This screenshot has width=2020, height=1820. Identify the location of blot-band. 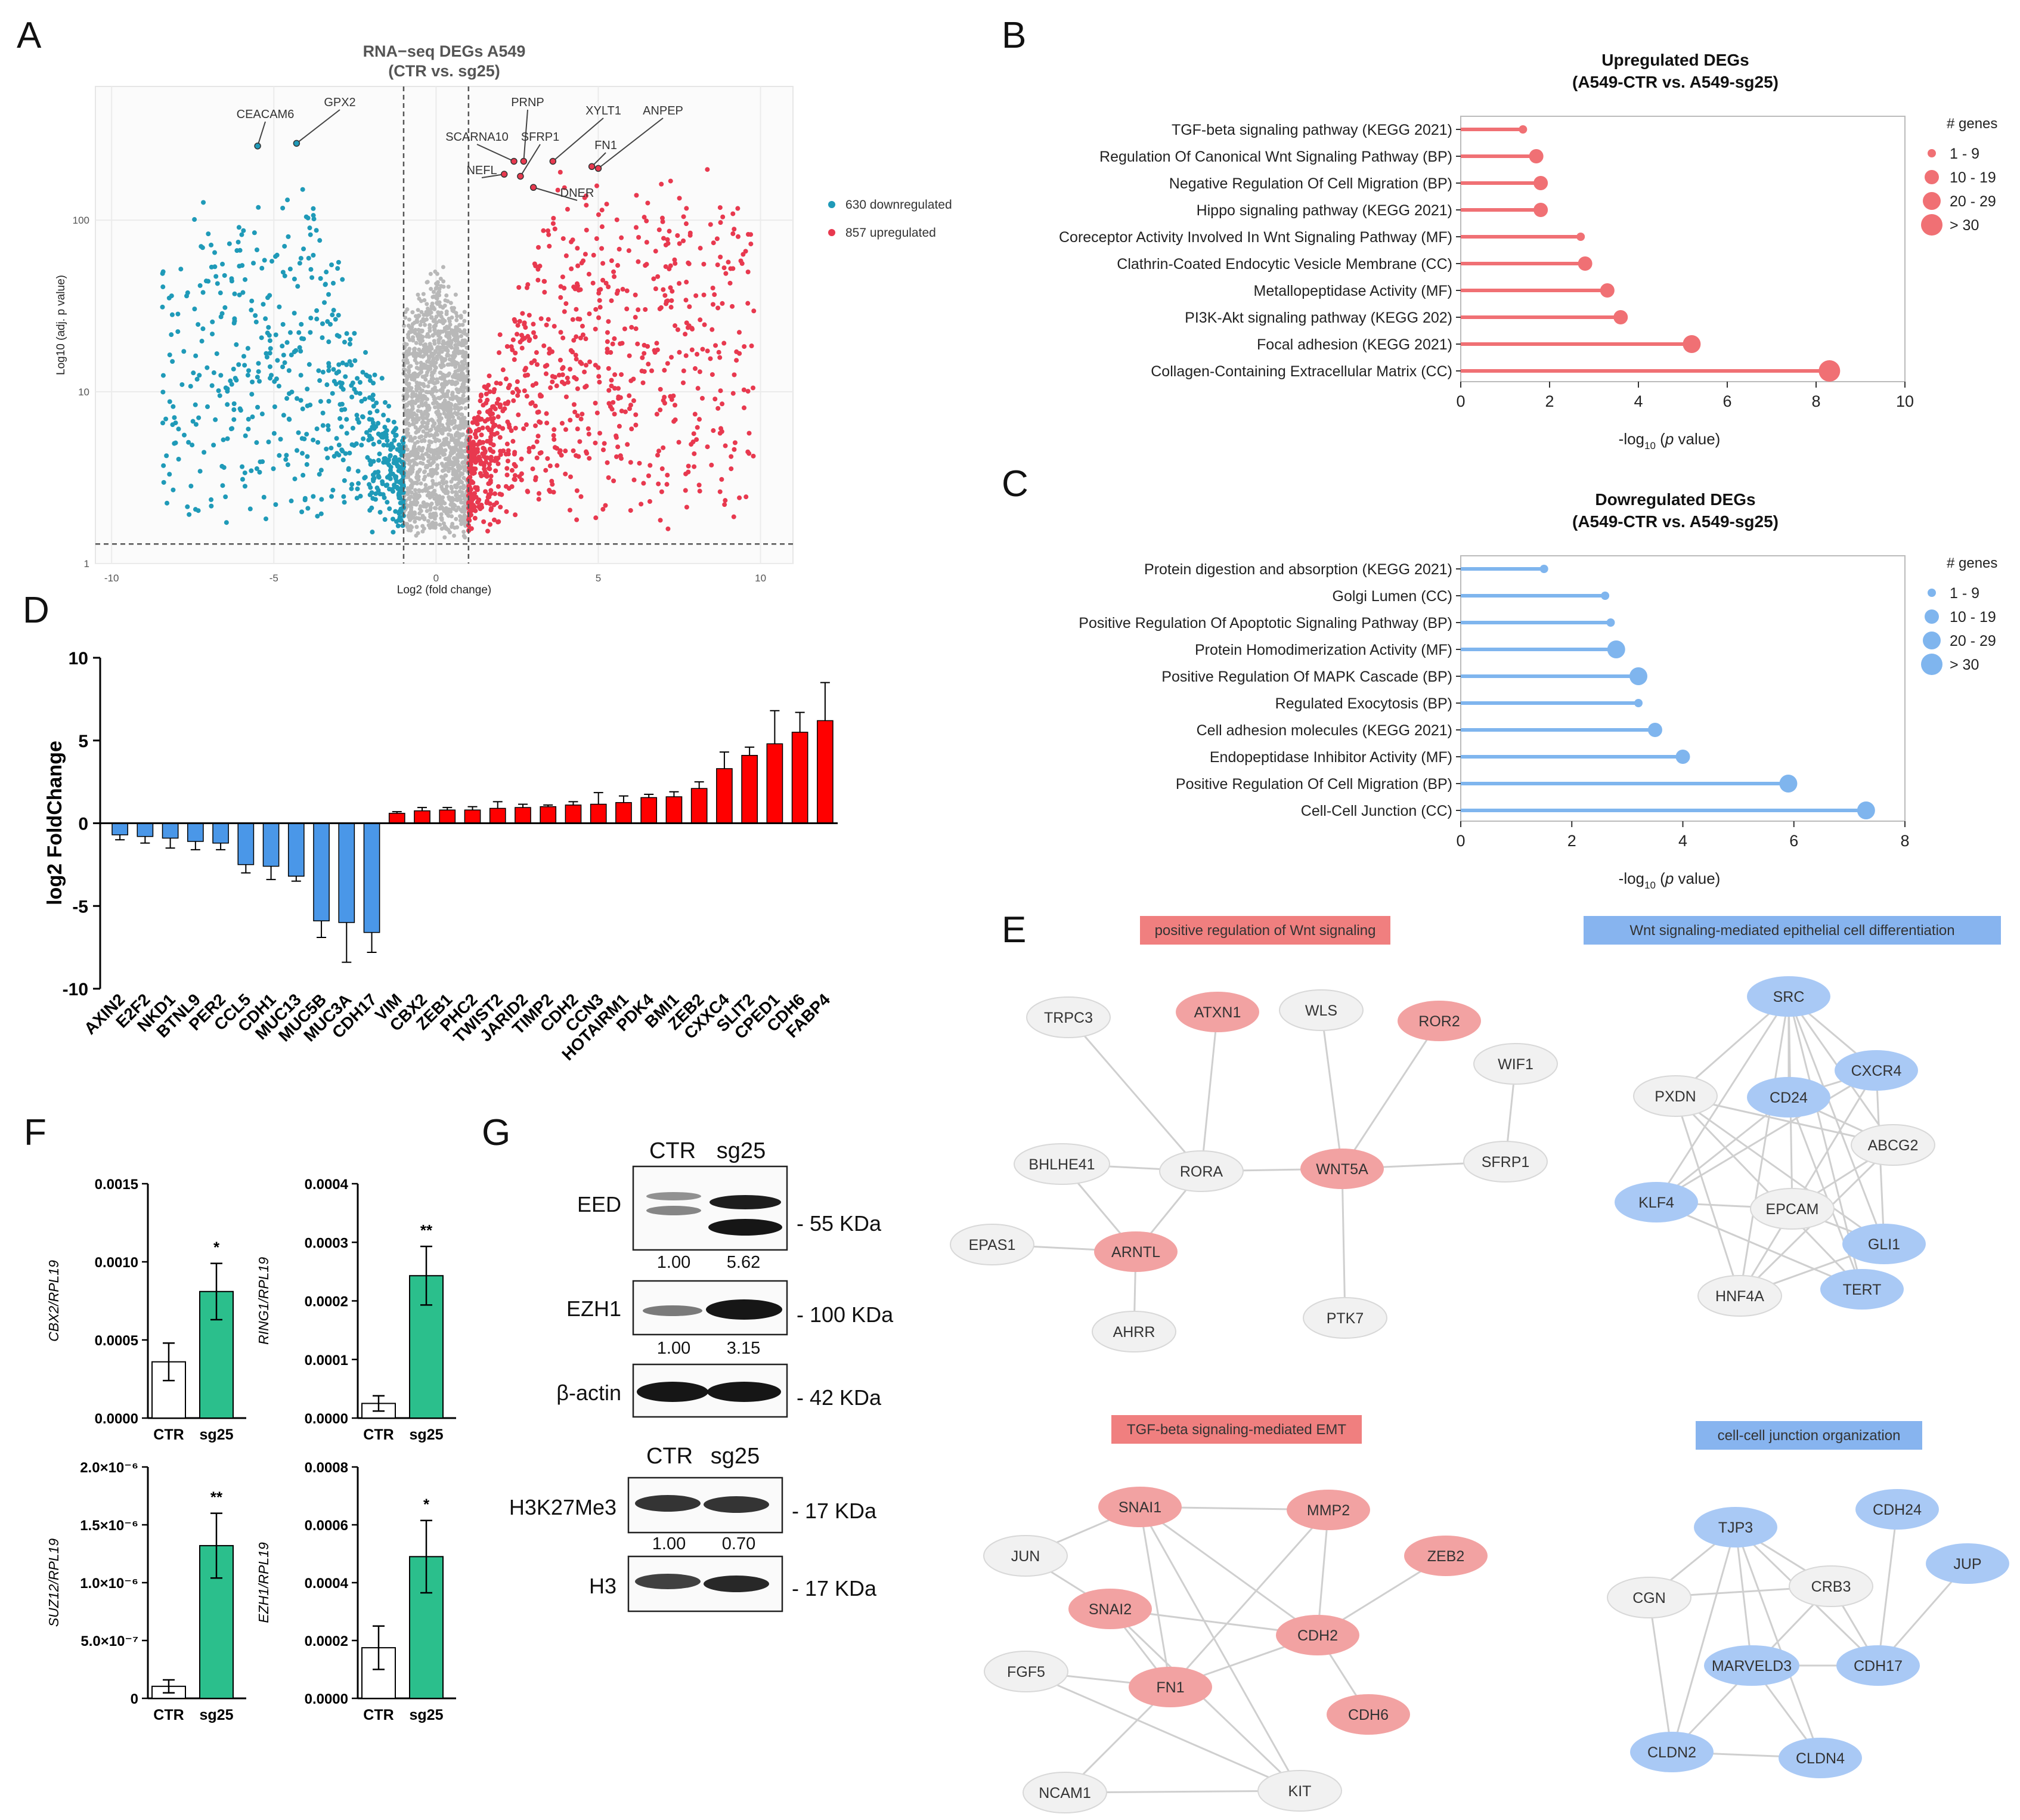
(745, 1227).